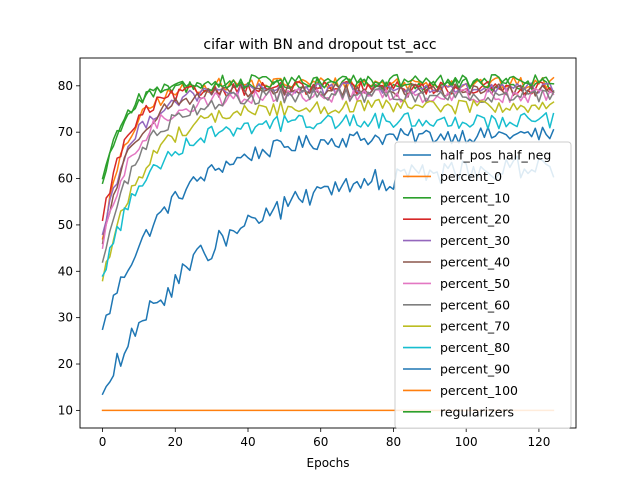 The width and height of the screenshot is (640, 480). Describe the element at coordinates (65, 410) in the screenshot. I see `y-tick-label: 10` at that location.